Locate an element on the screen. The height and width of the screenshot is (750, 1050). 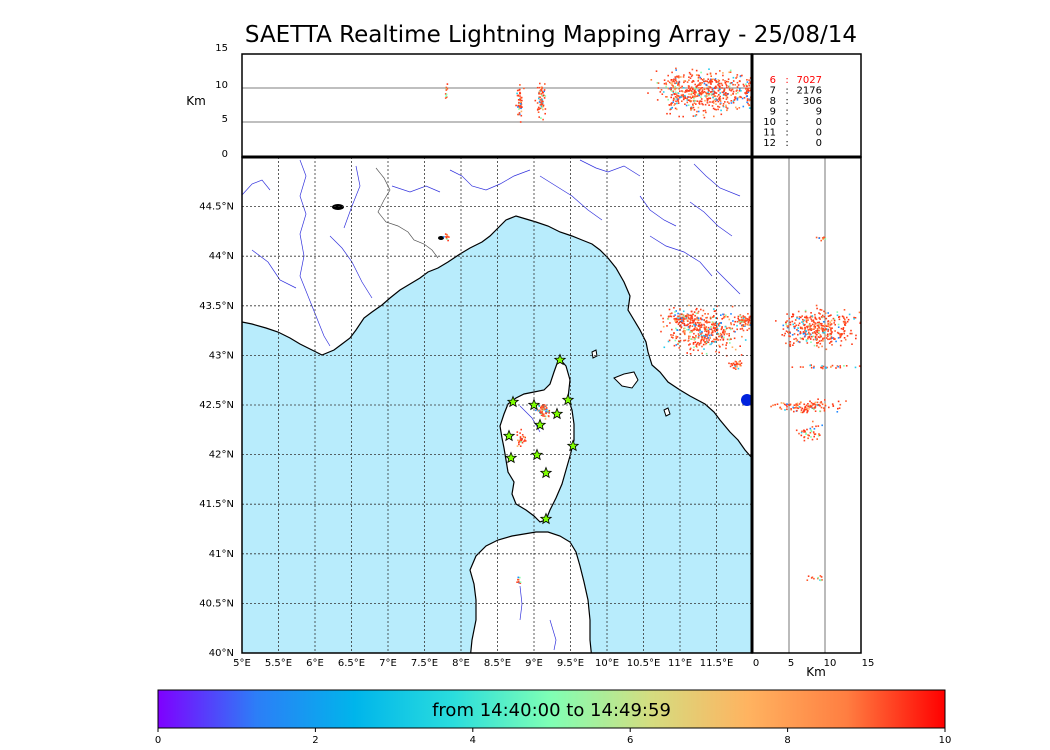
alt-tick-label: 5 is located at coordinates (225, 119).